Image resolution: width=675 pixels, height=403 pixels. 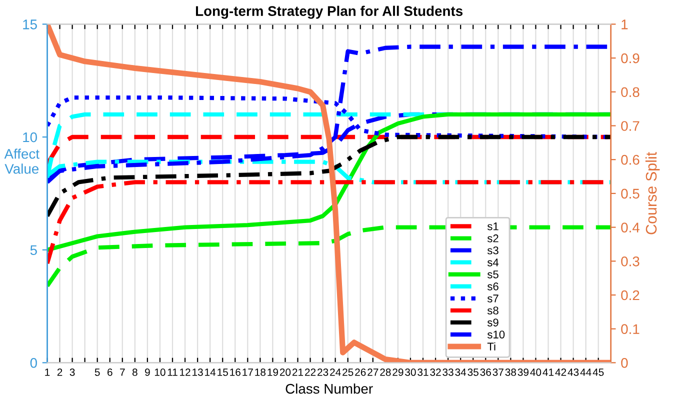 What do you see at coordinates (398, 372) in the screenshot?
I see `x-tick-label: 29` at bounding box center [398, 372].